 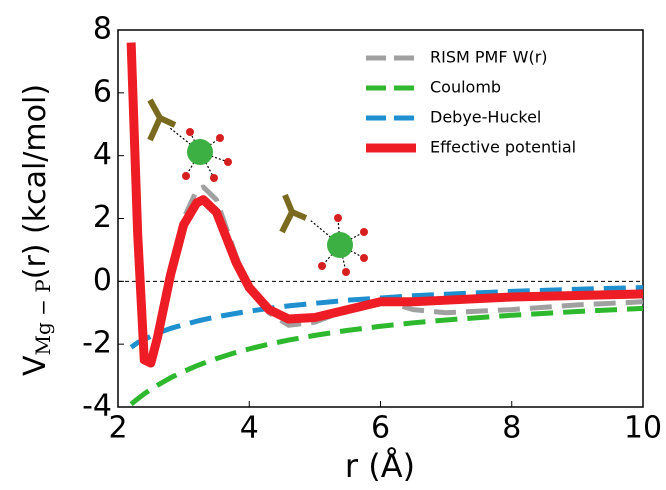 What do you see at coordinates (117, 428) in the screenshot?
I see `x-tick-label: 2` at bounding box center [117, 428].